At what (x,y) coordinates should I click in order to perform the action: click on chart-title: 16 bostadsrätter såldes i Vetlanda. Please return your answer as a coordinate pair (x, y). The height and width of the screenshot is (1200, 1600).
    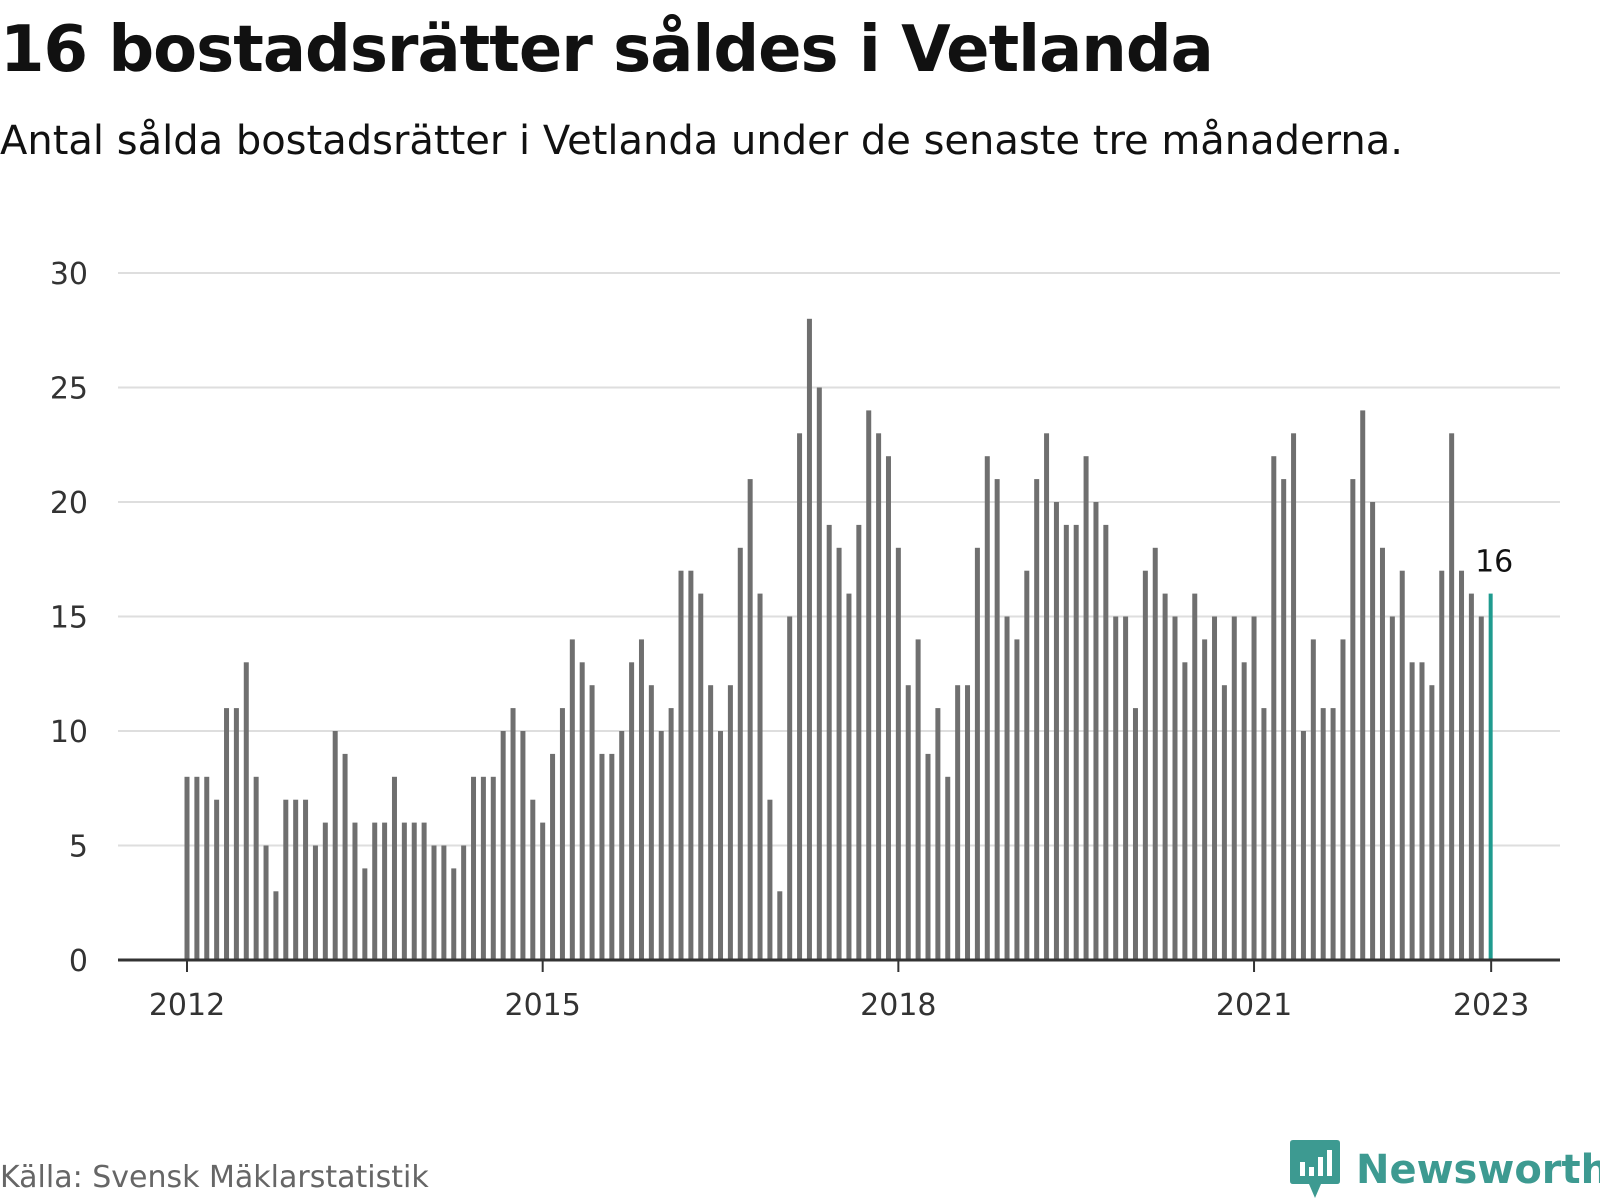
    Looking at the image, I should click on (607, 50).